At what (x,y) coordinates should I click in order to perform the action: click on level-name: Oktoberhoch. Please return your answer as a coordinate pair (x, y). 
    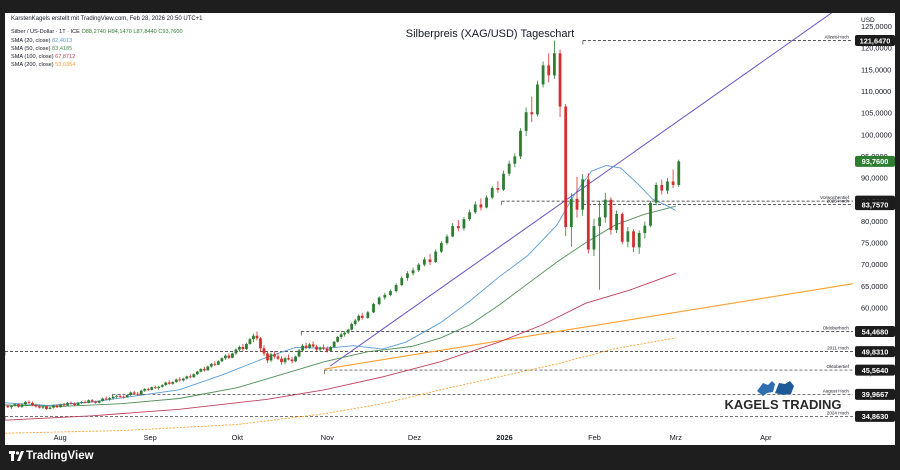
    Looking at the image, I should click on (836, 328).